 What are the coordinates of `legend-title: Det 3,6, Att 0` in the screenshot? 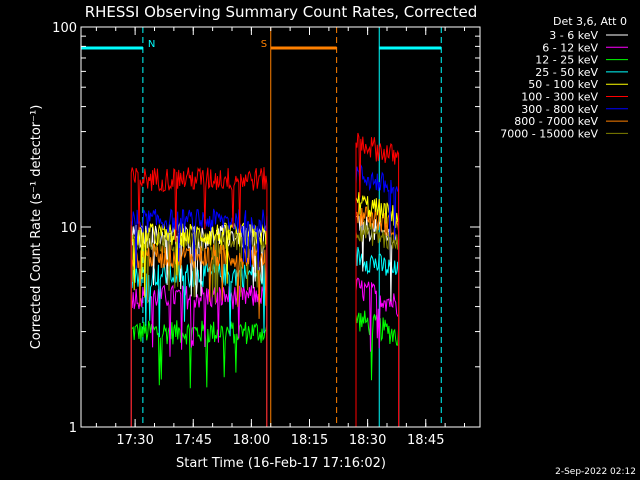 It's located at (590, 21).